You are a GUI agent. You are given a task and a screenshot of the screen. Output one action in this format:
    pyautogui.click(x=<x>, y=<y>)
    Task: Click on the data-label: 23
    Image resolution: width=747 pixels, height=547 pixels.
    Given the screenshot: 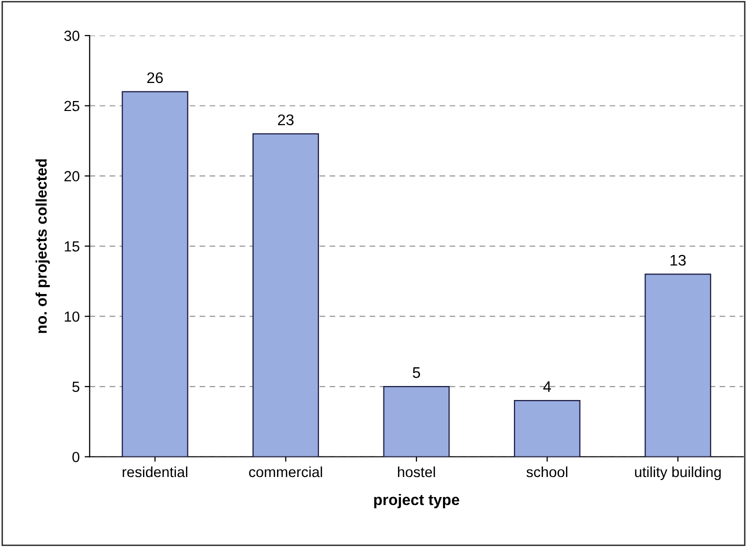 What is the action you would take?
    pyautogui.click(x=286, y=120)
    